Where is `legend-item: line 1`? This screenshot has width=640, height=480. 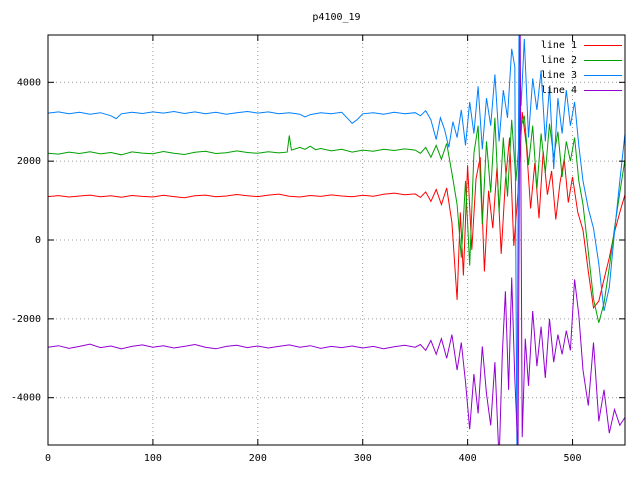 legend-item: line 1 is located at coordinates (581, 45).